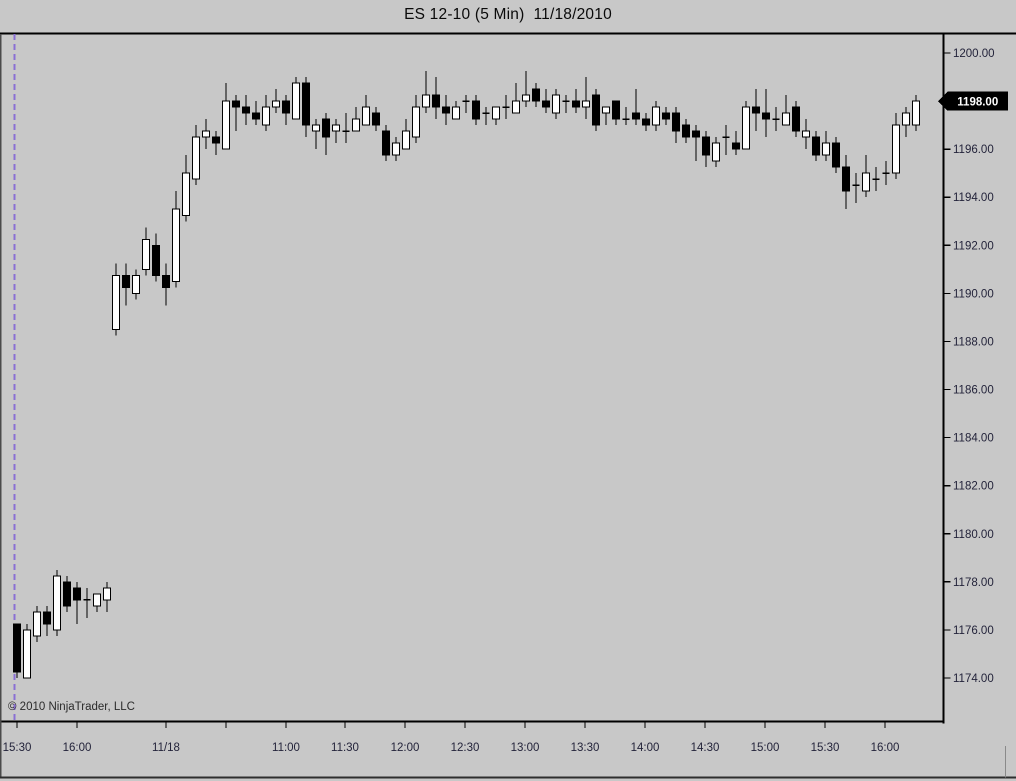  I want to click on copyright-text: © 2010 NinjaTrader, LLC, so click(71, 707).